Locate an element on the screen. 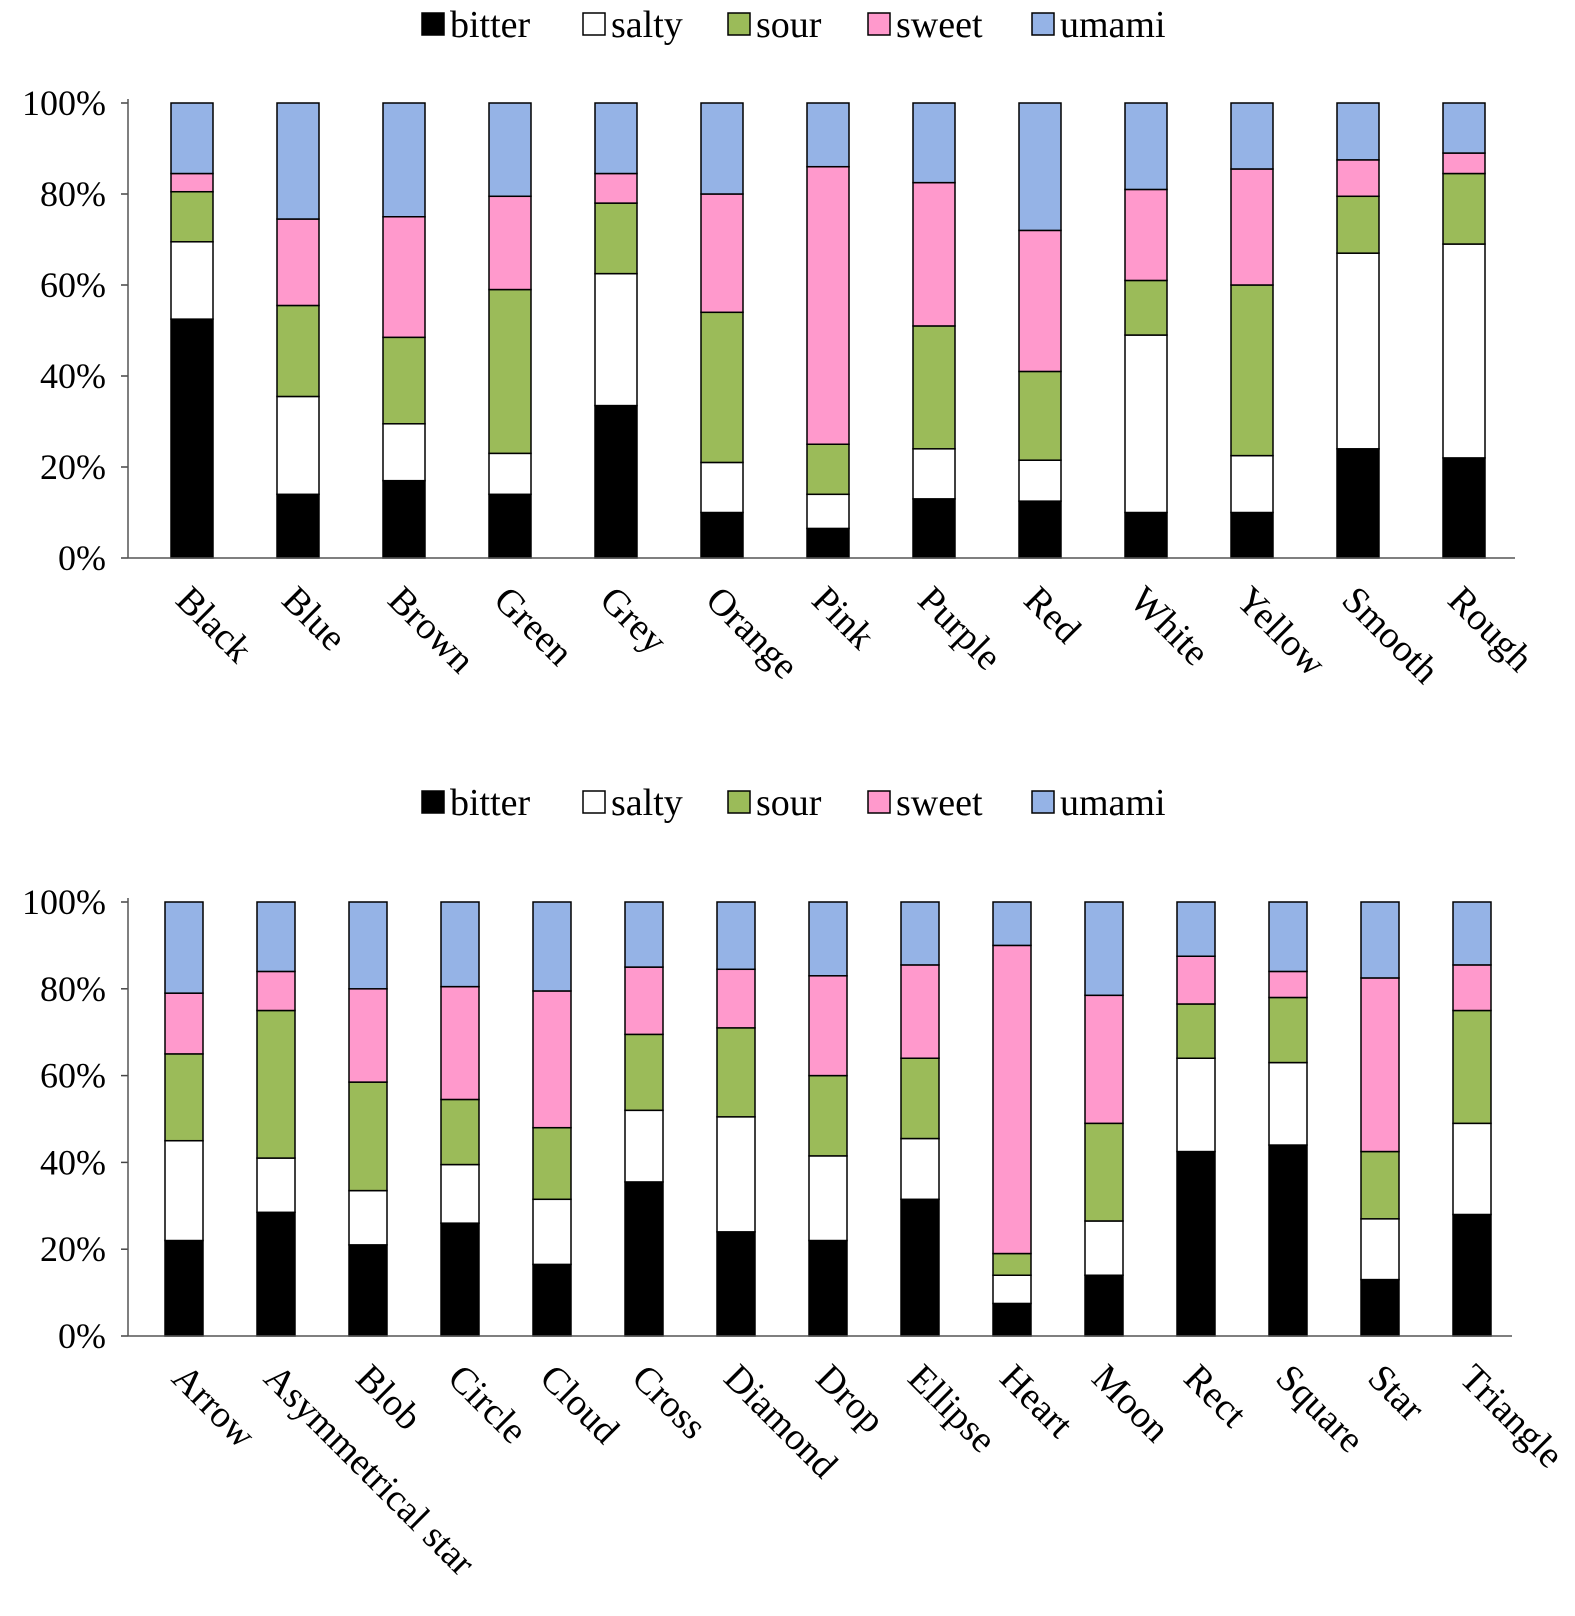 The height and width of the screenshot is (1616, 1575). bar-red-sour is located at coordinates (1040, 415).